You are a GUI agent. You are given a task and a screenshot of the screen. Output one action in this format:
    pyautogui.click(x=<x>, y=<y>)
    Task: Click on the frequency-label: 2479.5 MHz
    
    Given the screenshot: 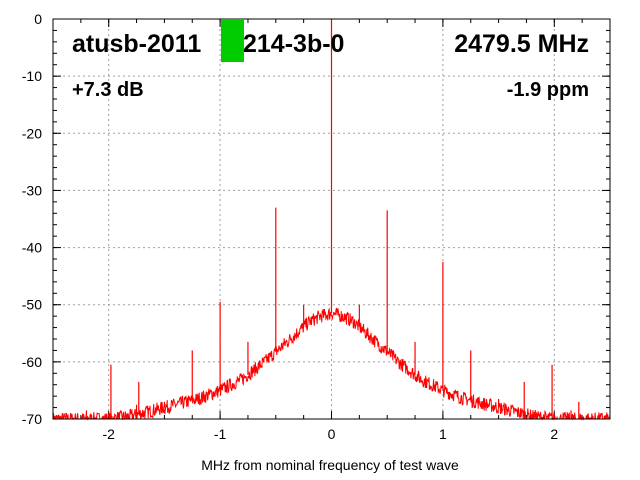 What is the action you would take?
    pyautogui.click(x=521, y=44)
    